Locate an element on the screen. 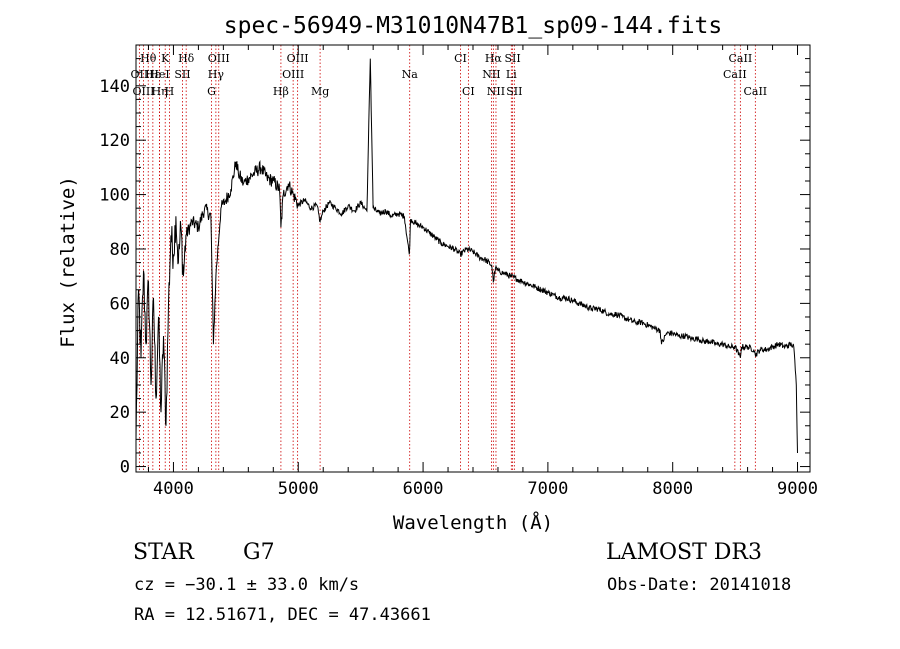  y-tick-label-60: 60 is located at coordinates (120, 304).